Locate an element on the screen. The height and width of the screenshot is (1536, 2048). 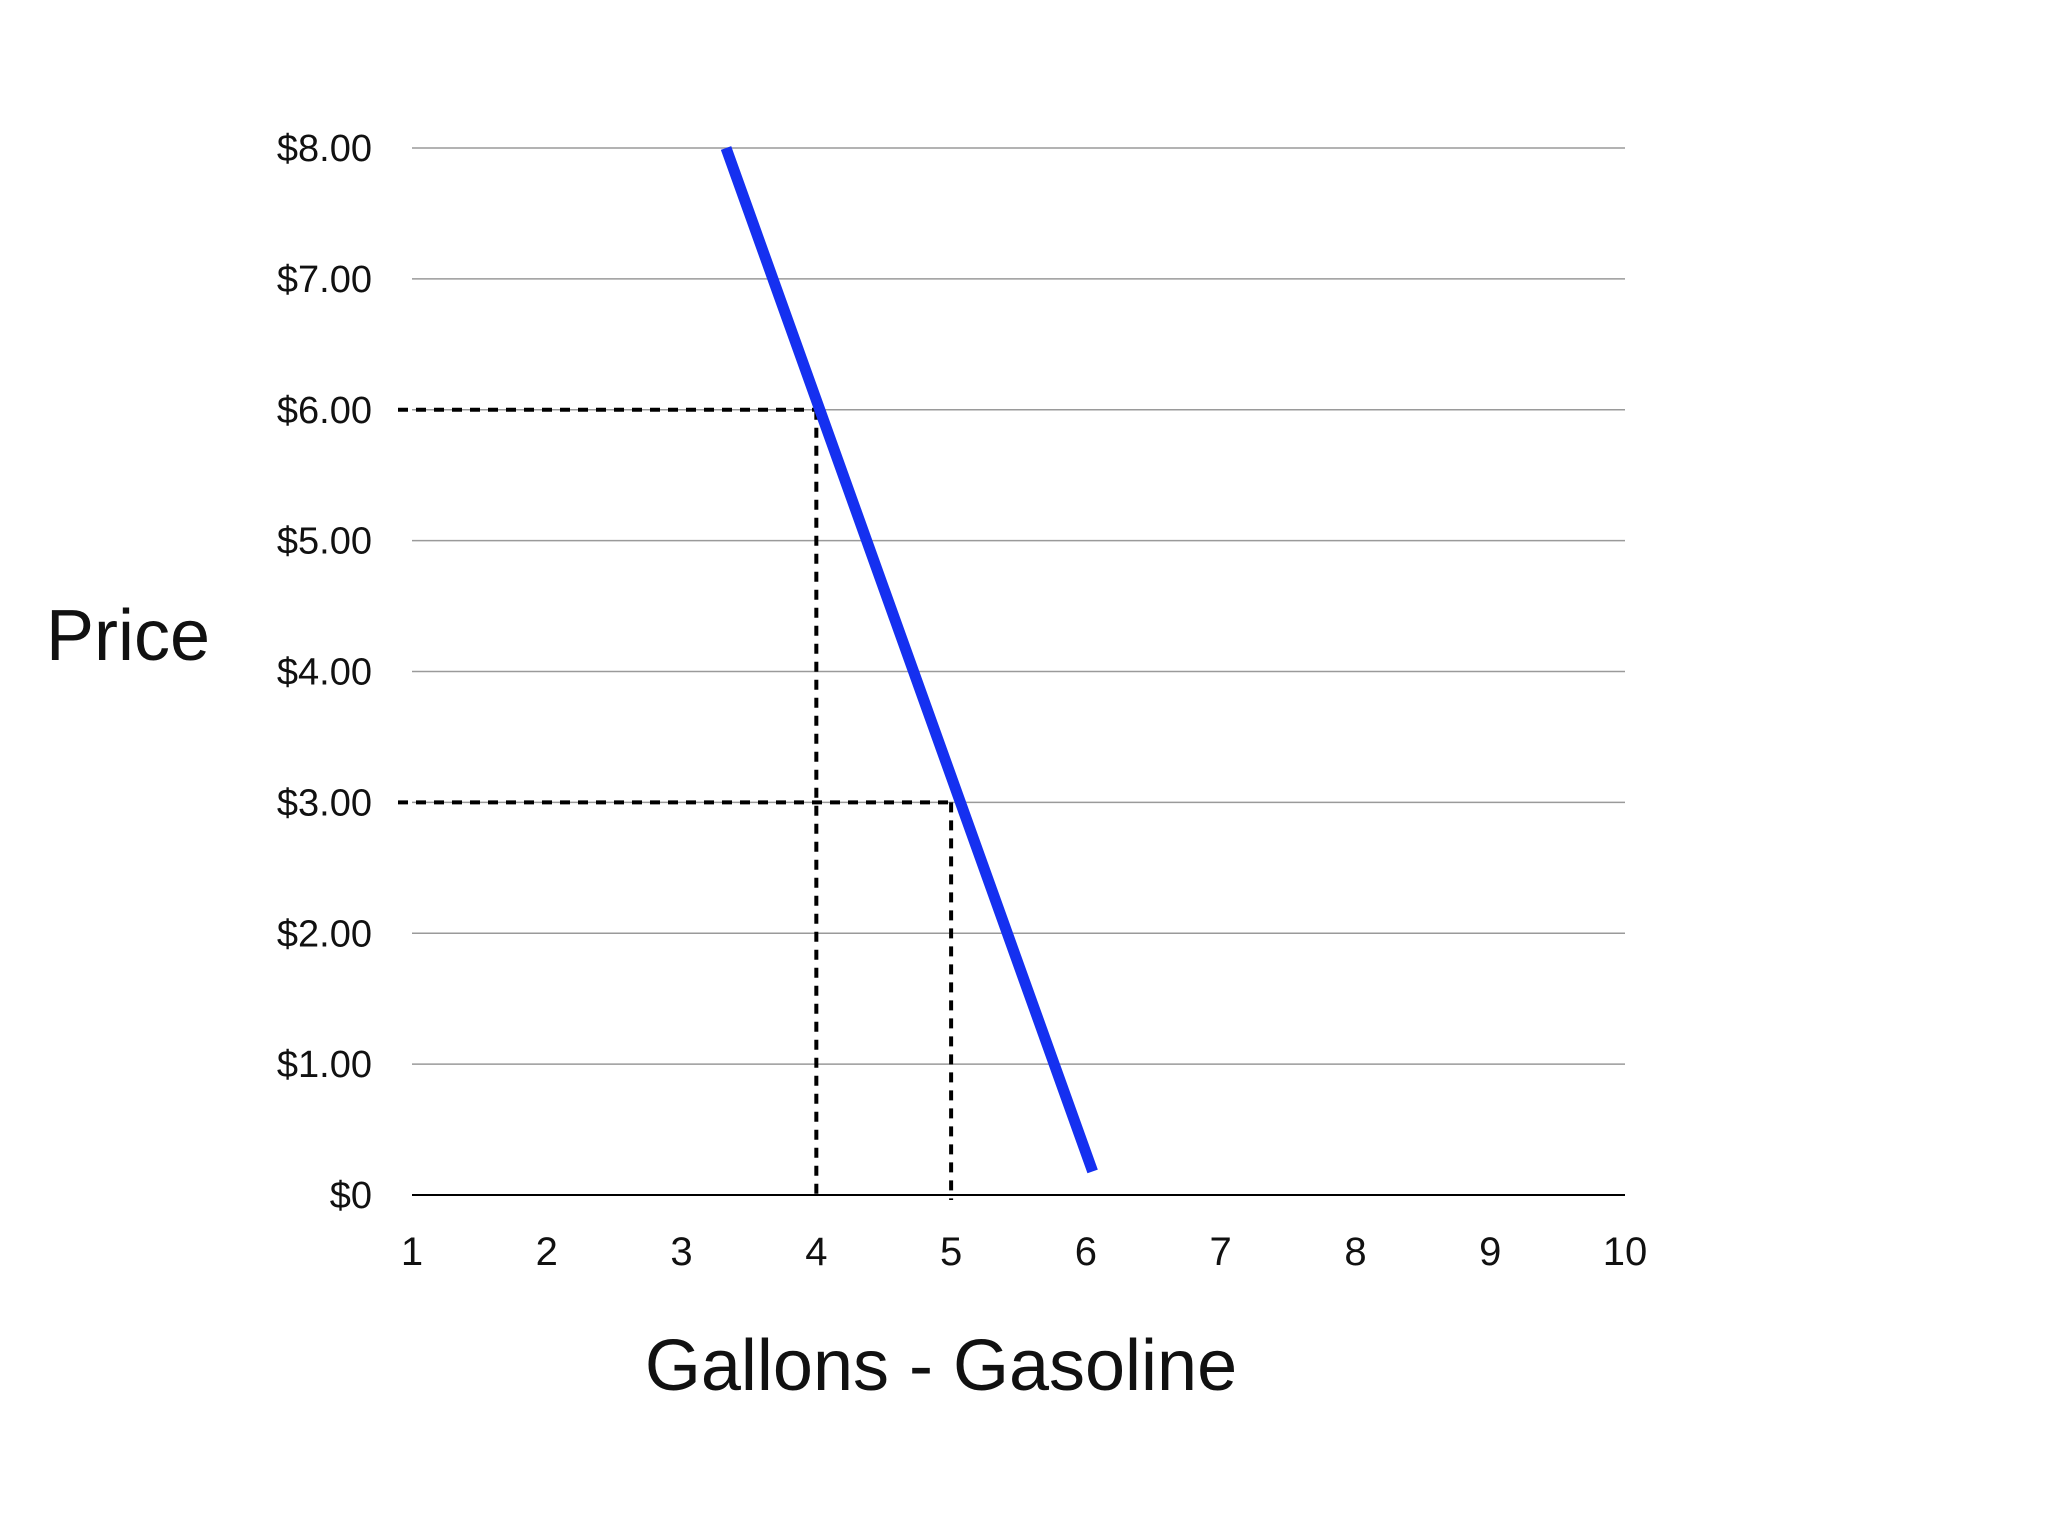
y-tick-label: $8.00 is located at coordinates (324, 149).